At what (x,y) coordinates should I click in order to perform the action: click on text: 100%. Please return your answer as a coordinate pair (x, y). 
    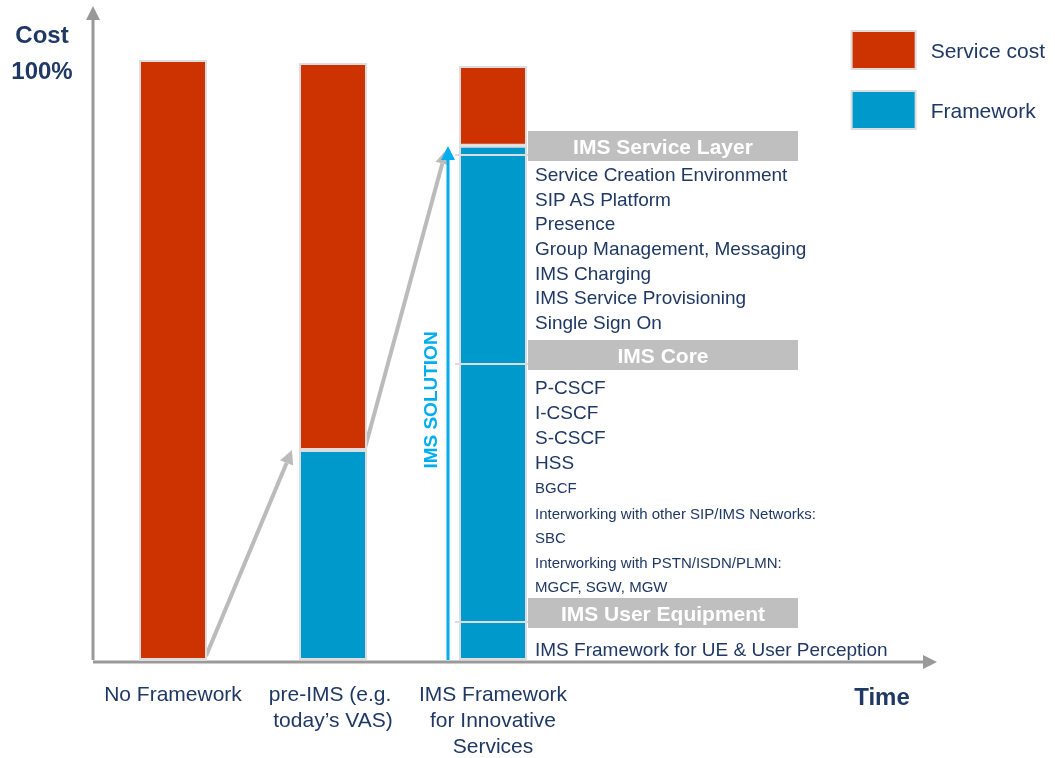
    Looking at the image, I should click on (42, 70).